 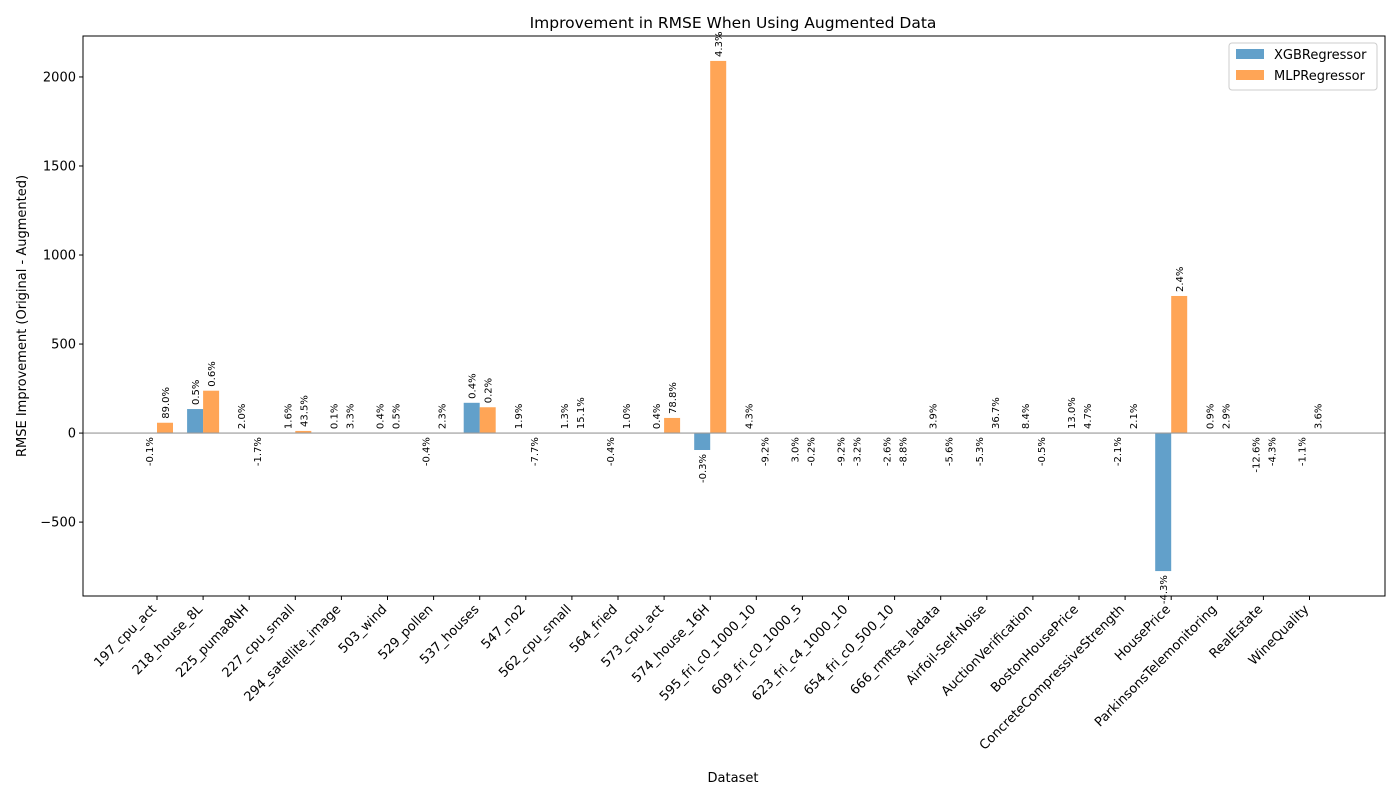 I want to click on bar-value-label: 36.7%, so click(x=996, y=413).